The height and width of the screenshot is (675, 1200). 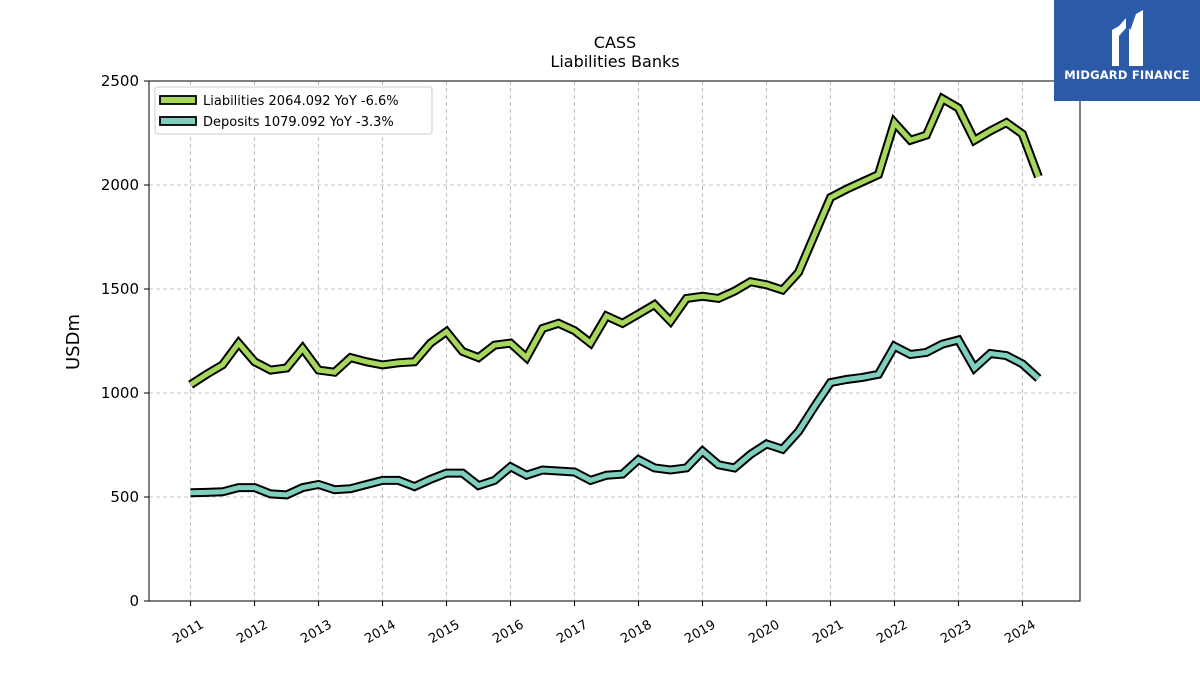 What do you see at coordinates (120, 185) in the screenshot?
I see `y-tick-label: 2000` at bounding box center [120, 185].